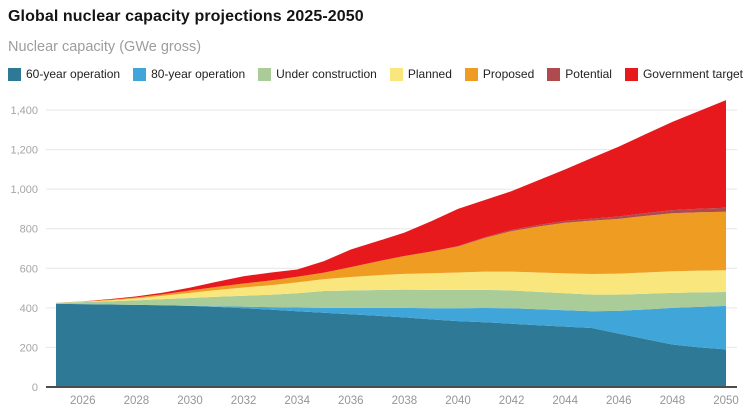 This screenshot has height=420, width=747. I want to click on y-tick-label-1400: 1,400, so click(24, 111).